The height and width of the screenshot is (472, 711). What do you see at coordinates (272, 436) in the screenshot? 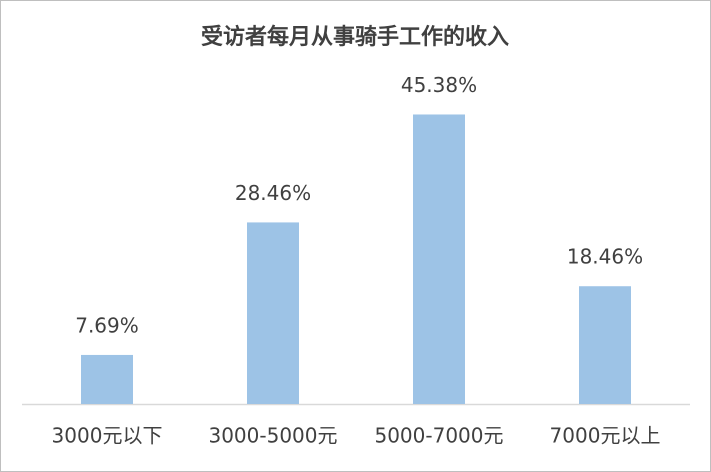
I see `x-tick-label: 3000-5000元` at bounding box center [272, 436].